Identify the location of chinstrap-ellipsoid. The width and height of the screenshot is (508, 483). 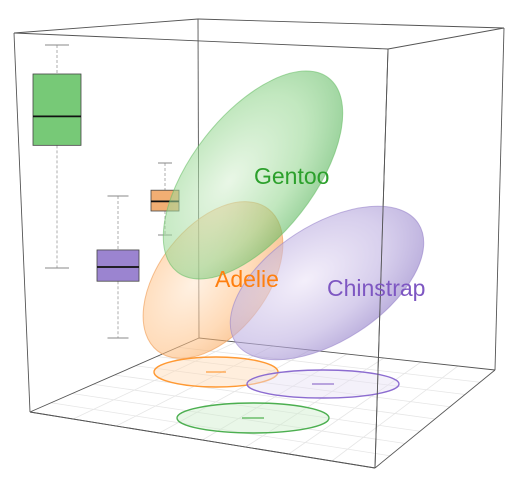
(327, 283).